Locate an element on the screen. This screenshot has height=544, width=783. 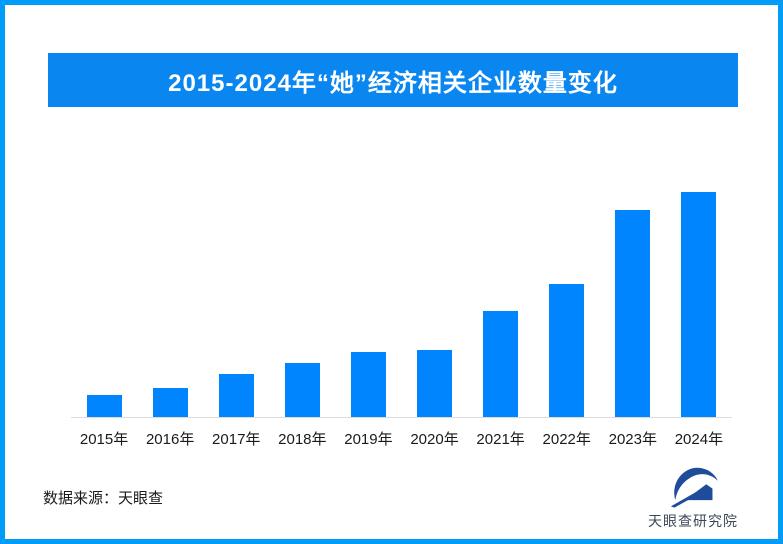
x-axis-label: 2024年 is located at coordinates (699, 439).